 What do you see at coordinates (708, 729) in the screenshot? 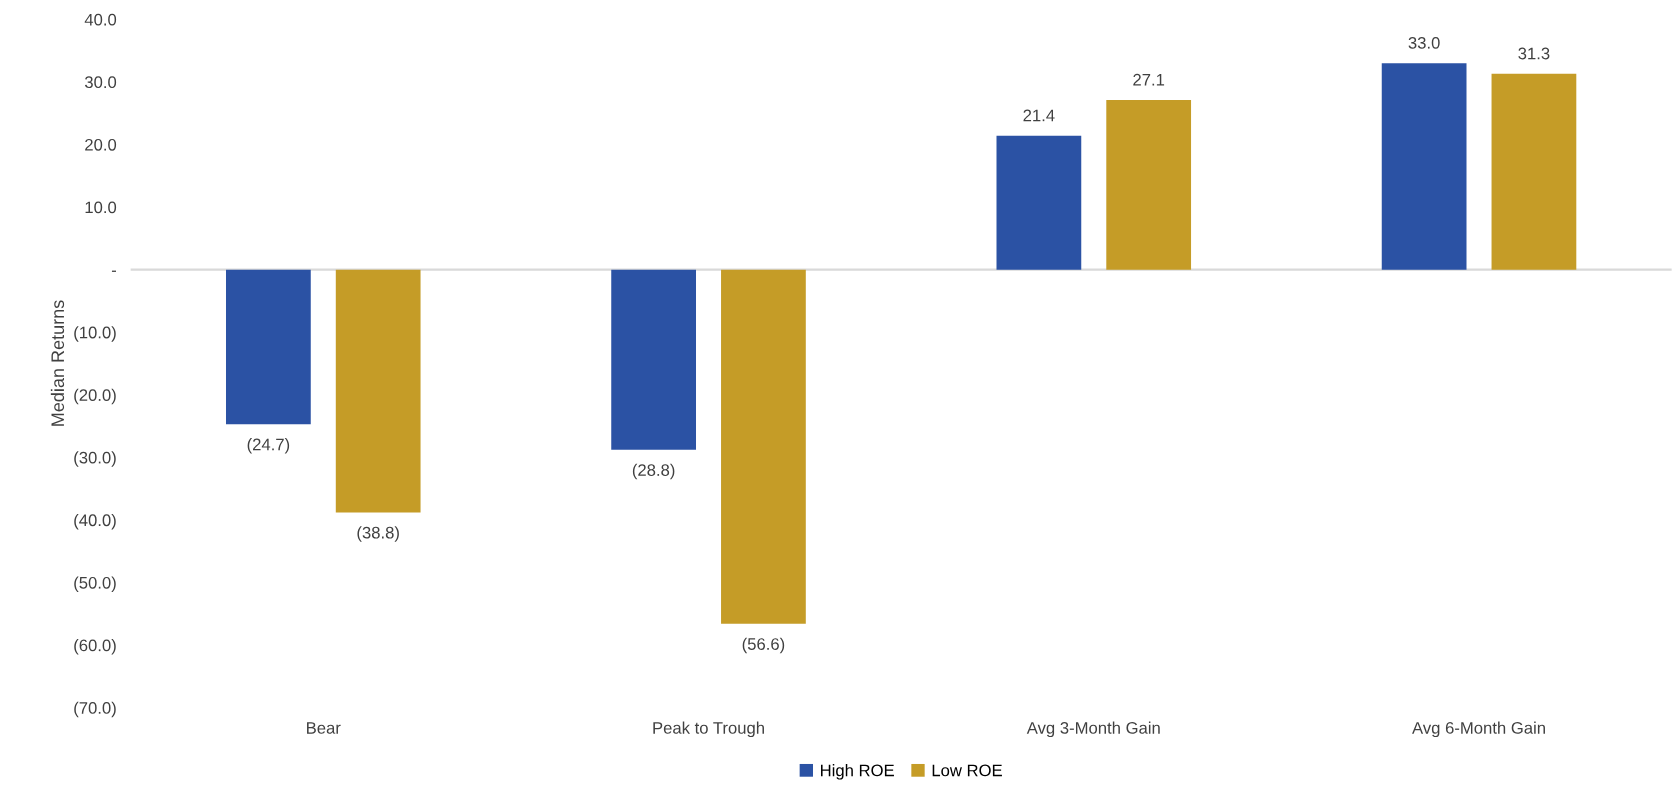
I see `x-tick-label: Peak to Trough` at bounding box center [708, 729].